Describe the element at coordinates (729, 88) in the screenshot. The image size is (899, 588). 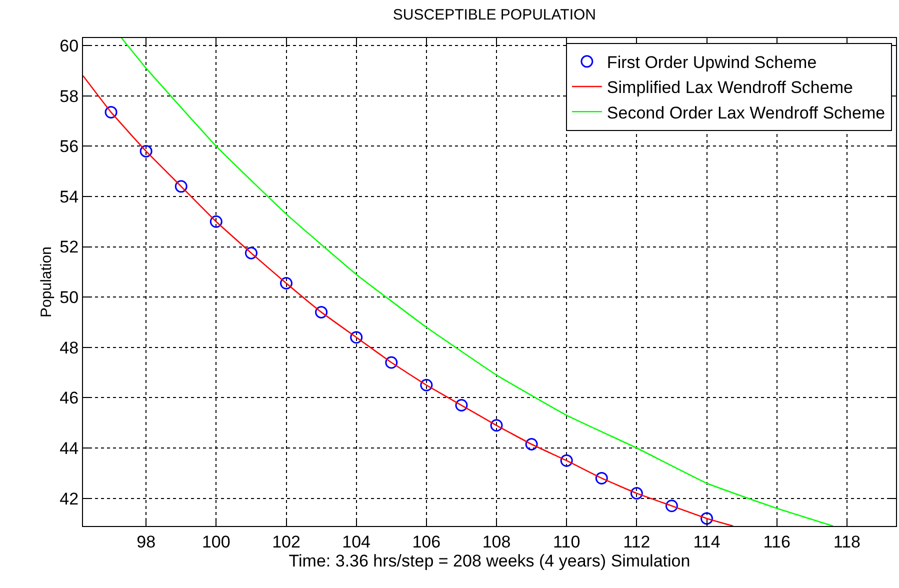
I see `legend-label: Simplified Lax Wendroff Scheme` at that location.